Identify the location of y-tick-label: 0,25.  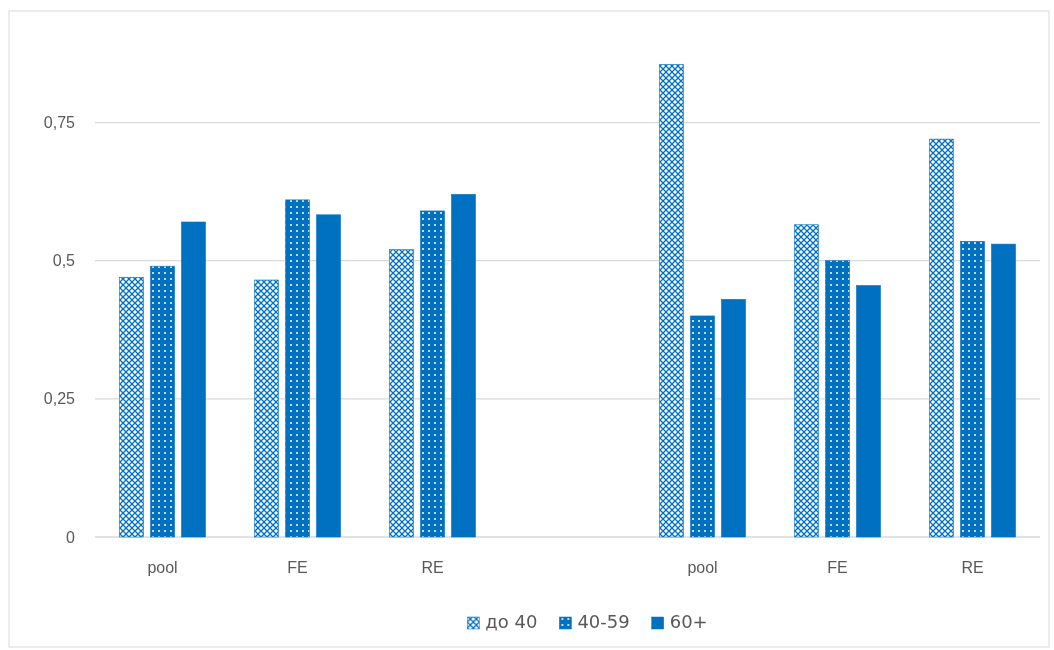
(59, 399).